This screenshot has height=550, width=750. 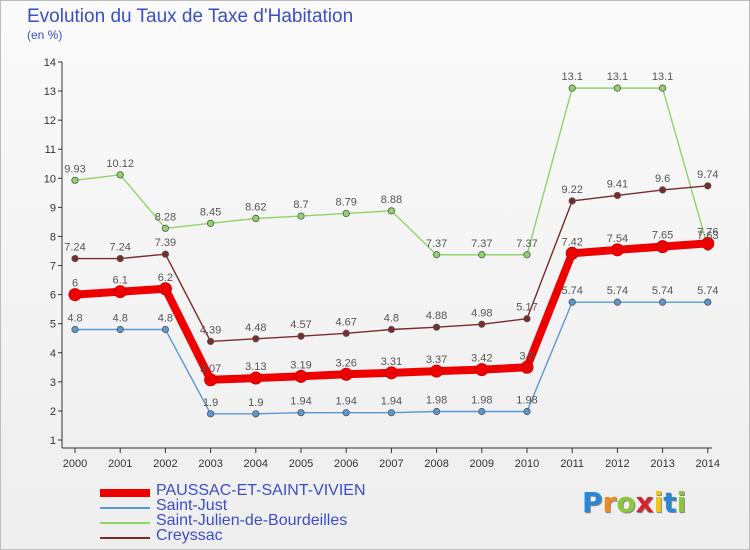 I want to click on data-label: 3.19, so click(x=300, y=365).